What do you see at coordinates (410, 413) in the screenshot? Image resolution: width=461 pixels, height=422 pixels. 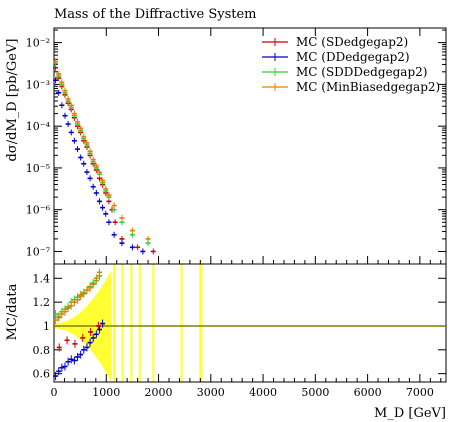 I see `x-axis-label: M_D [GeV]` at bounding box center [410, 413].